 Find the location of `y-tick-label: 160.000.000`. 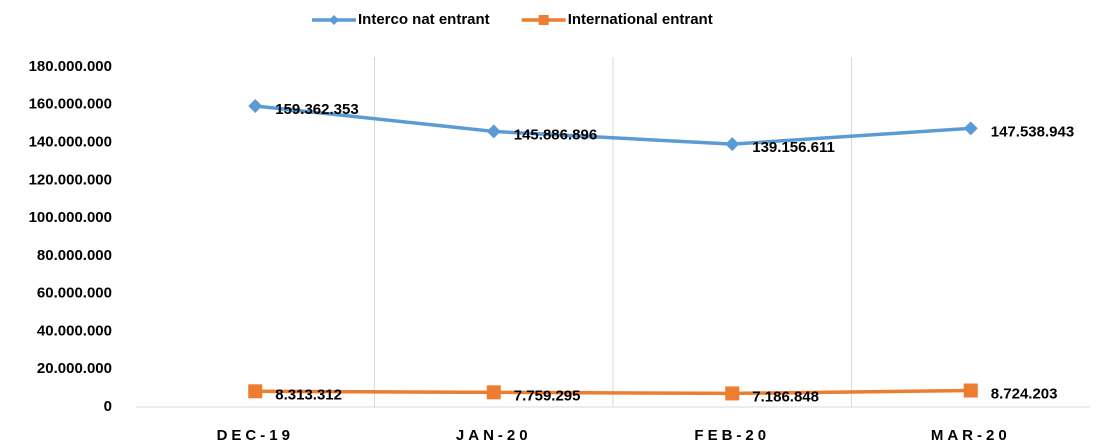

y-tick-label: 160.000.000 is located at coordinates (70, 104).